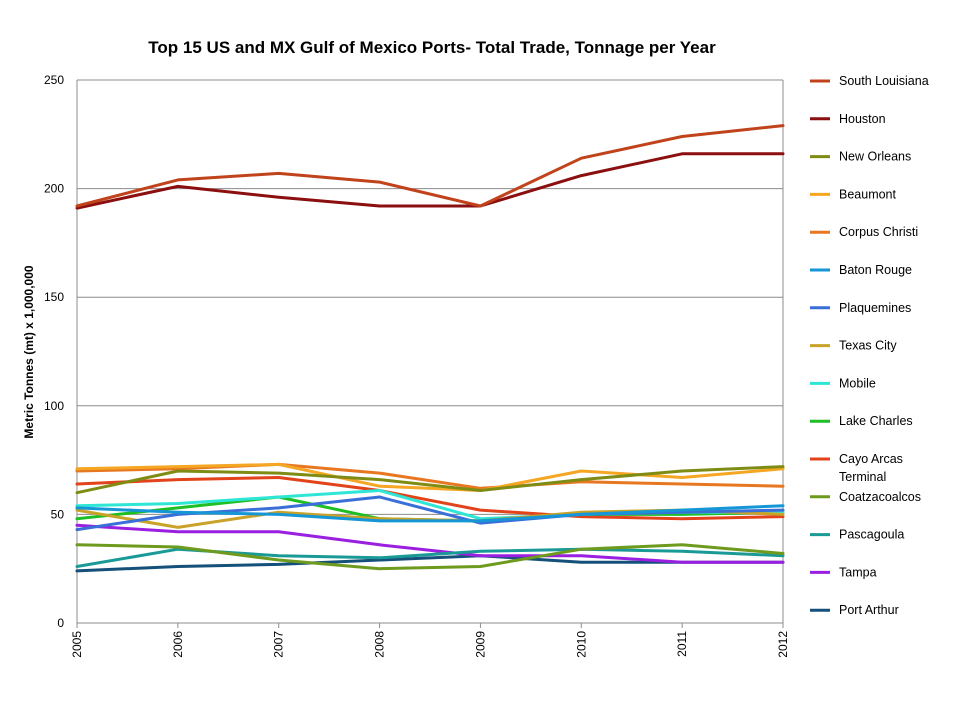 The height and width of the screenshot is (720, 960). Describe the element at coordinates (862, 119) in the screenshot. I see `legend-label-houston: Houston` at that location.